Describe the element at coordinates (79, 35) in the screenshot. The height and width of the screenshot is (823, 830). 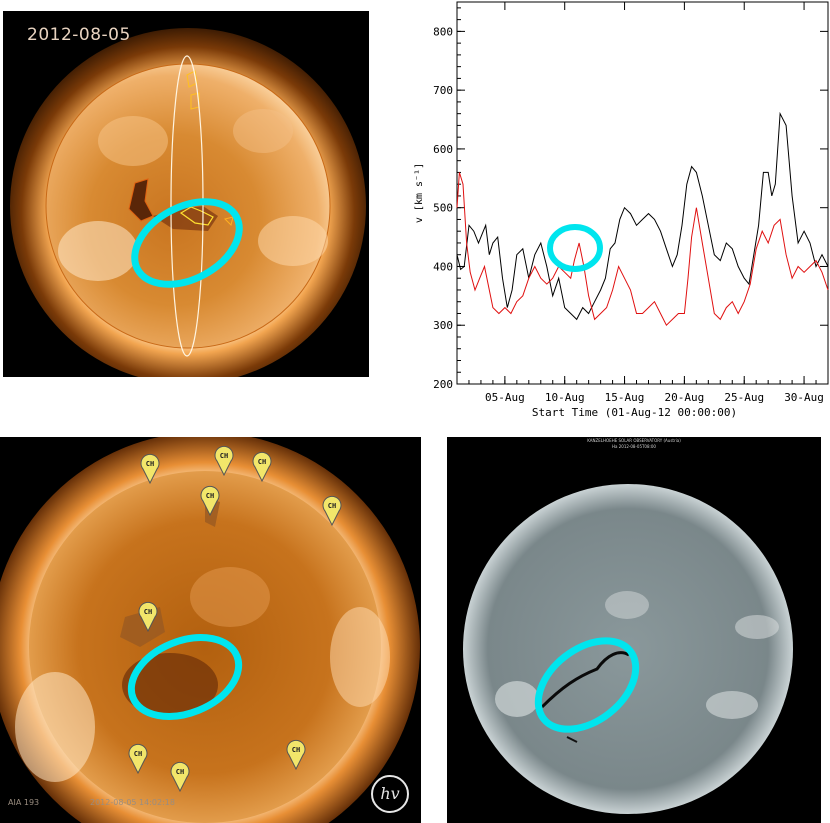
I see `date-label: 2012-08-05` at that location.